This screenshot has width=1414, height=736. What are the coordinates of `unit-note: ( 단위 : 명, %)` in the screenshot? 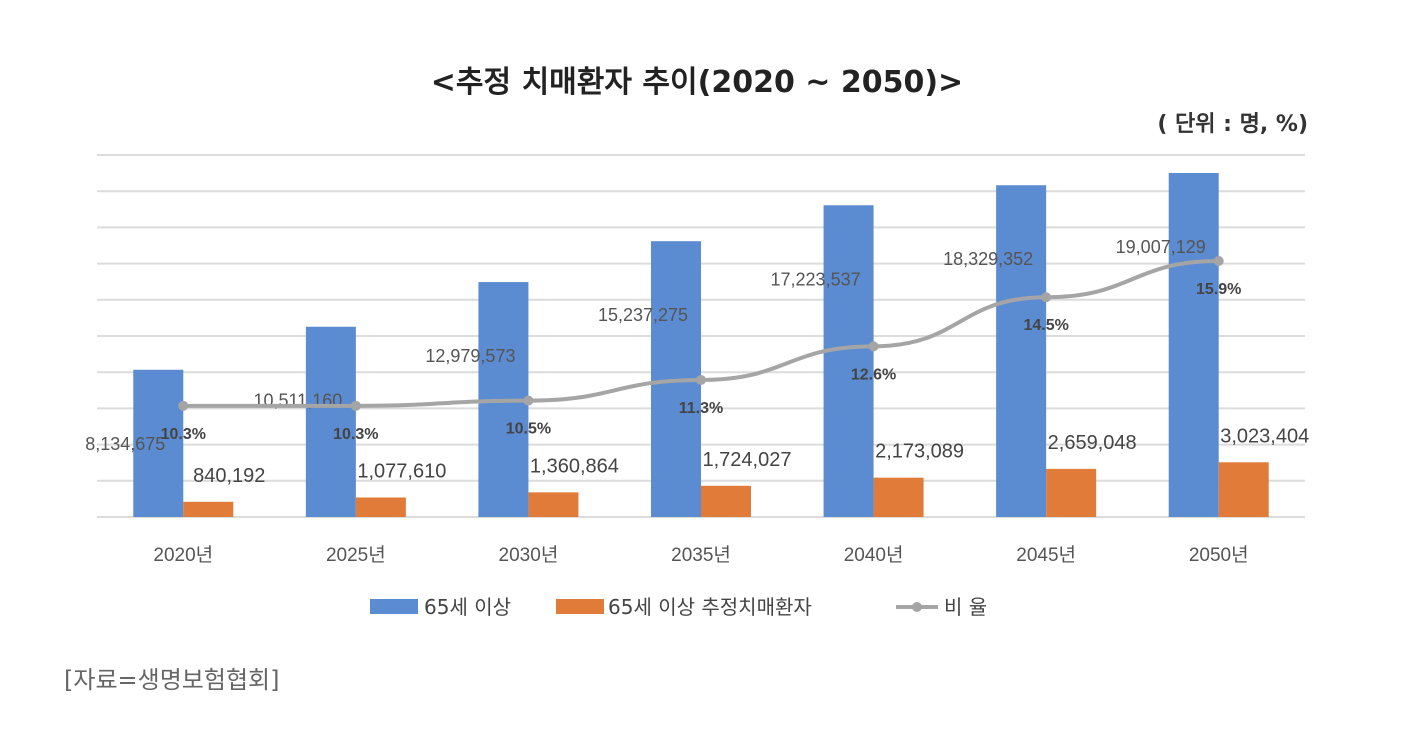 It's located at (1232, 124).